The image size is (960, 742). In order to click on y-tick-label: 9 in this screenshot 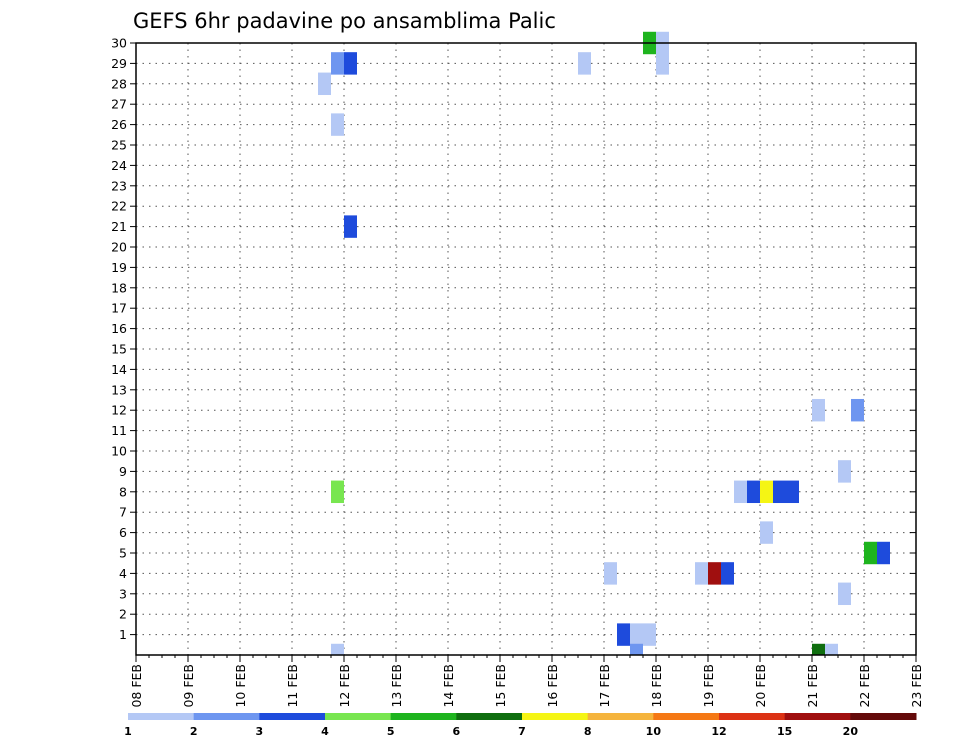, I will do `click(123, 471)`.